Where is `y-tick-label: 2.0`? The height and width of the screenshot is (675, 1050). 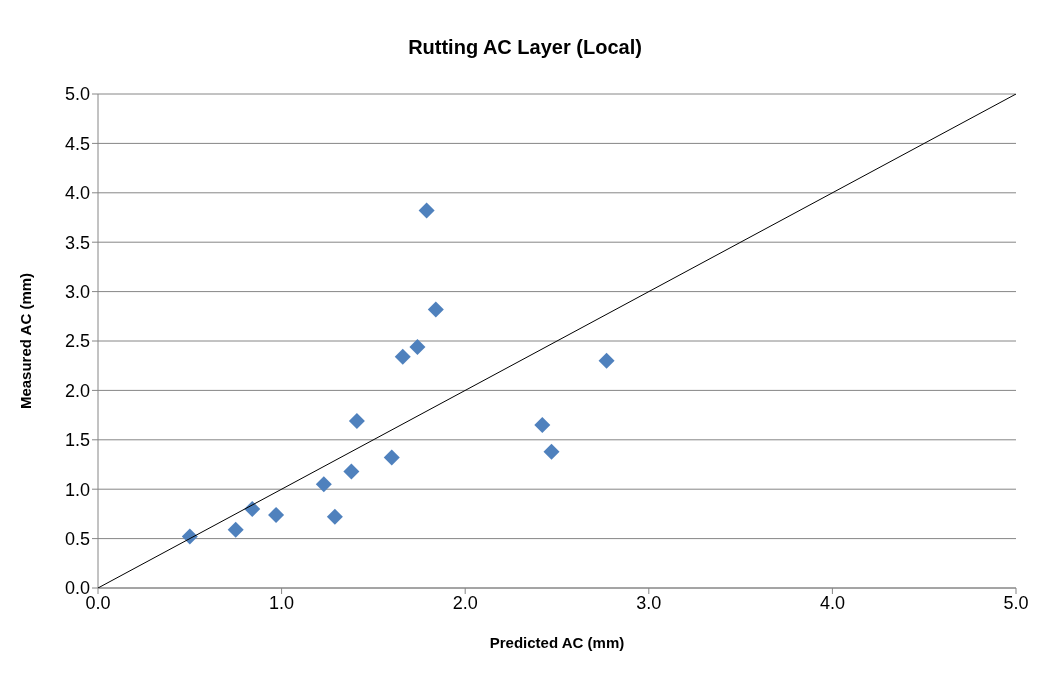 y-tick-label: 2.0 is located at coordinates (77, 390).